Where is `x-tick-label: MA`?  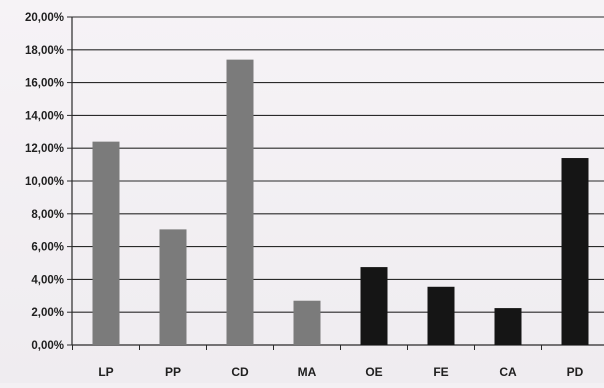 x-tick-label: MA is located at coordinates (307, 372).